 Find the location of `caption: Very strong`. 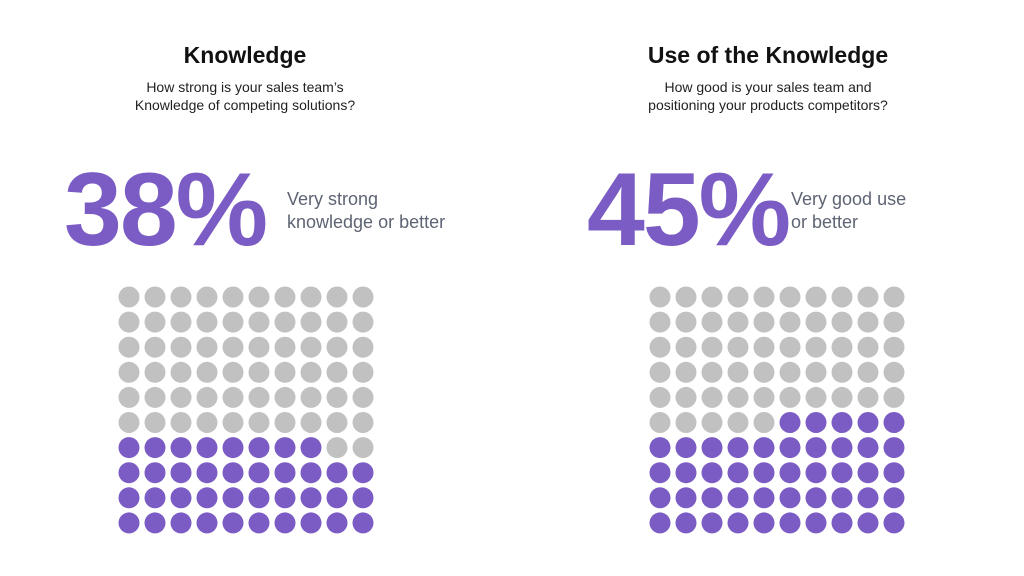

caption: Very strong is located at coordinates (332, 199).